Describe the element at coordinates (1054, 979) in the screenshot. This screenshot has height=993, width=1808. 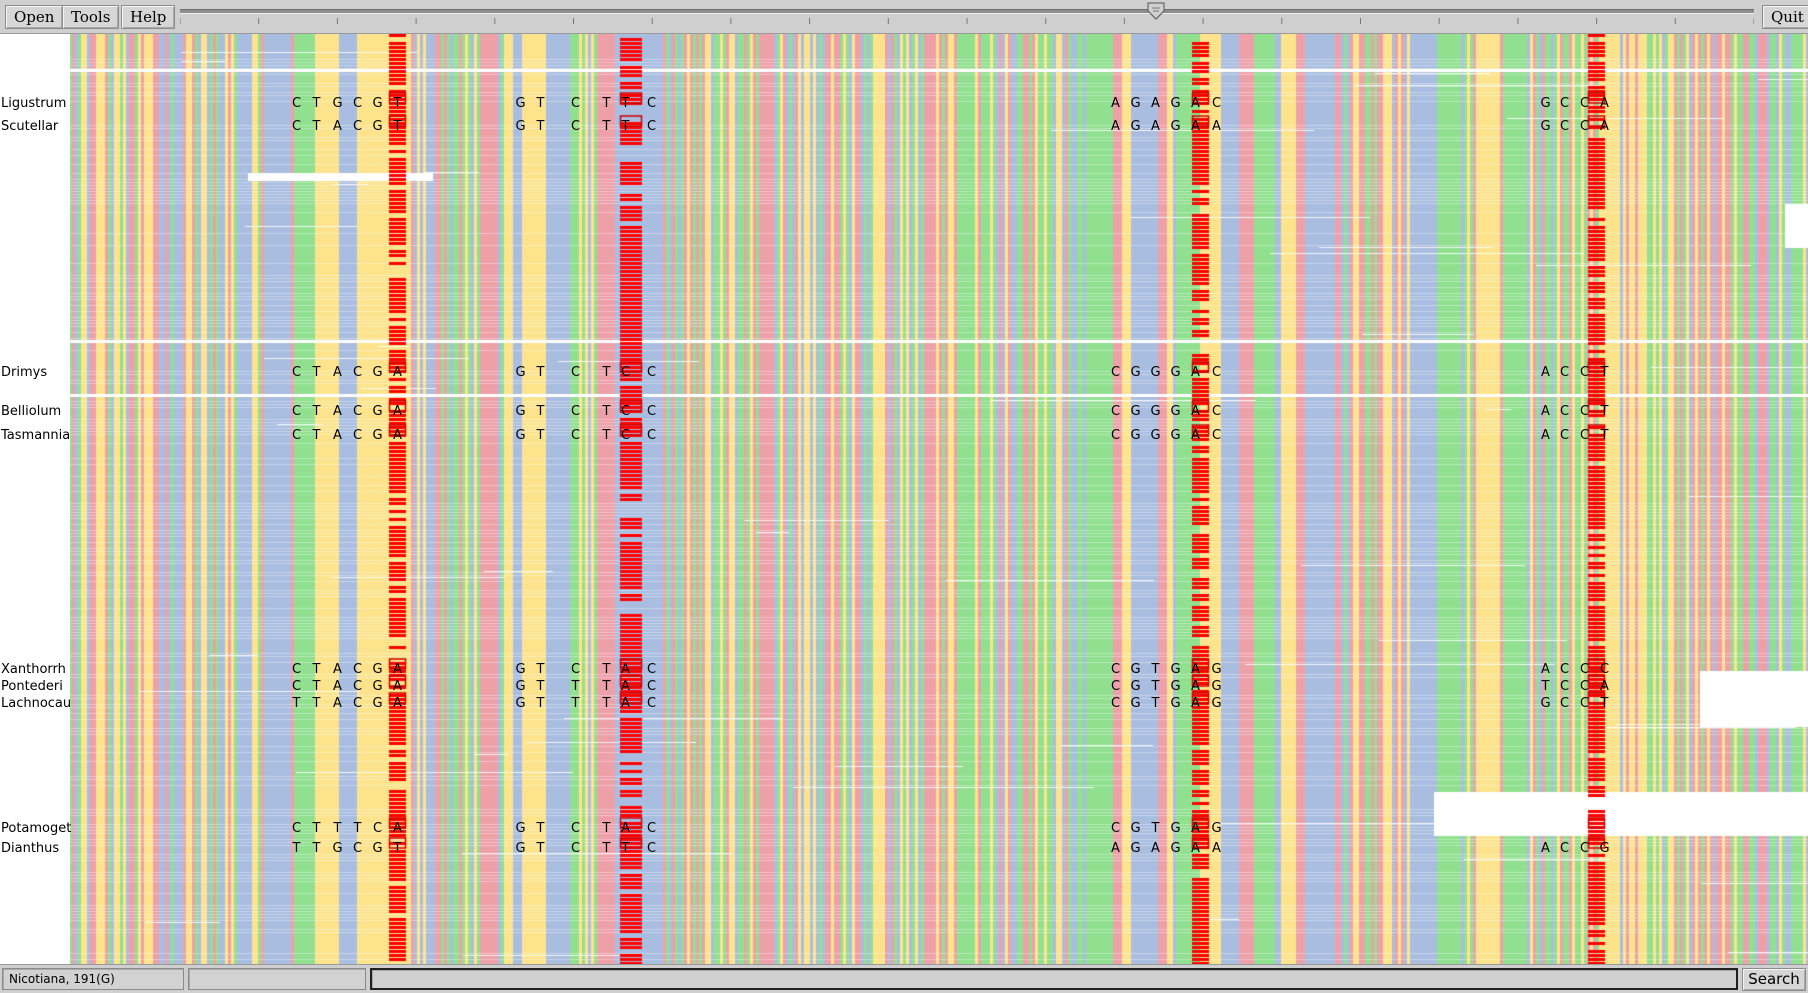
I see `search-input` at that location.